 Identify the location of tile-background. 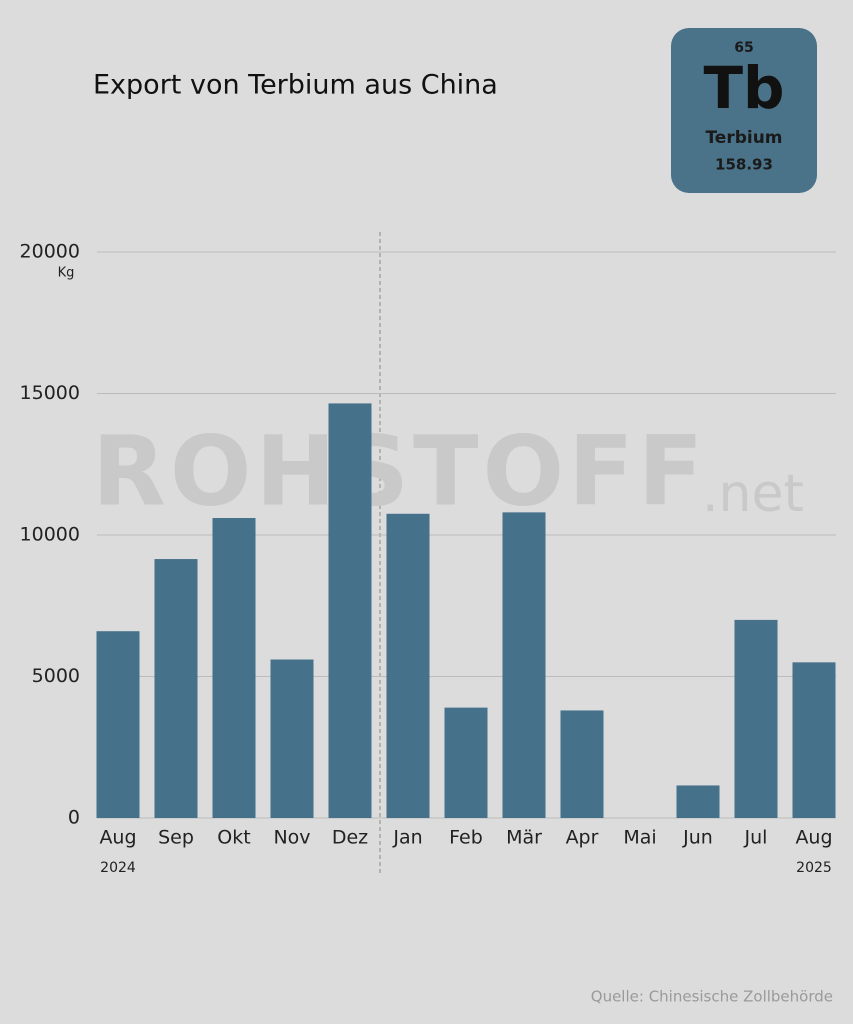
(744, 110).